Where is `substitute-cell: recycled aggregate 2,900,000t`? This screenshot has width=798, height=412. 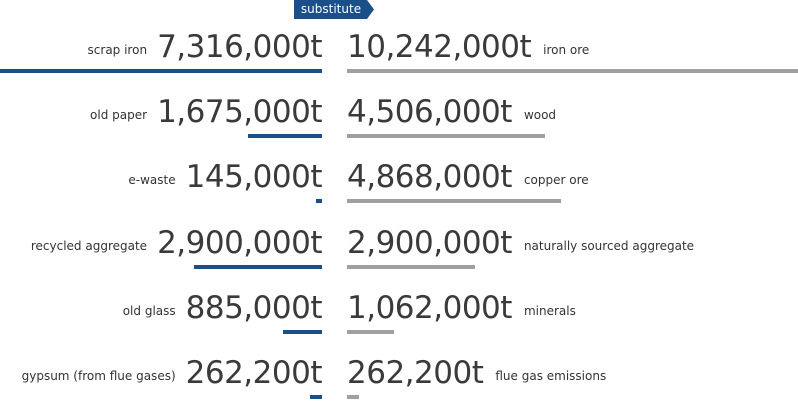 substitute-cell: recycled aggregate 2,900,000t is located at coordinates (176, 239).